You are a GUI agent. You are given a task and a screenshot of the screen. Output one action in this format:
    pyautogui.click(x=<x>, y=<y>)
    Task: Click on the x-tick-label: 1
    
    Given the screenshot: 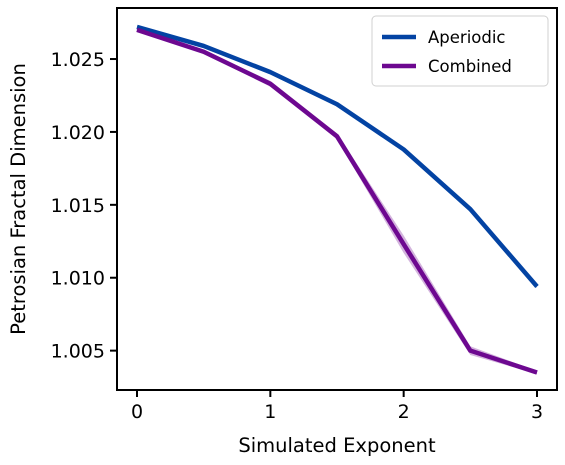 What is the action you would take?
    pyautogui.click(x=270, y=412)
    